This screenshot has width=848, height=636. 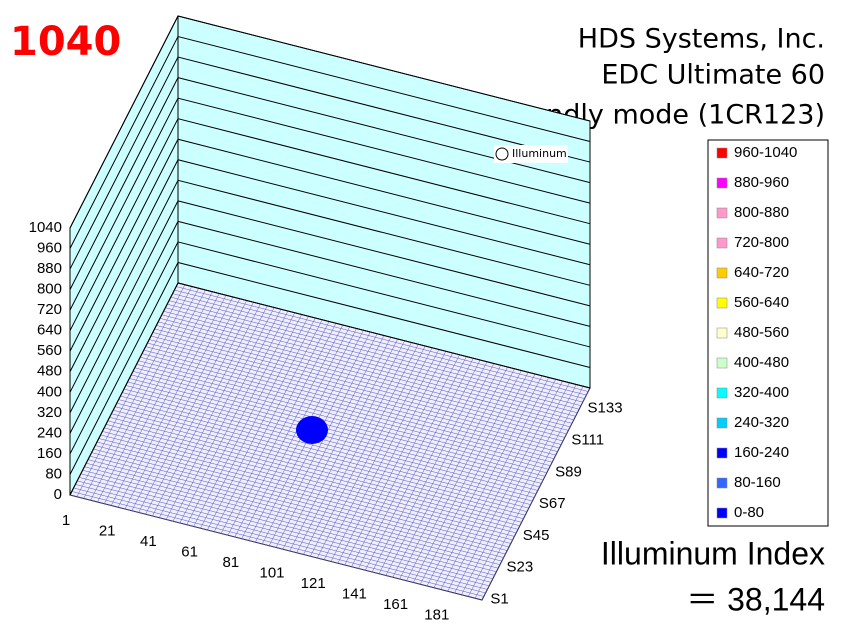 I want to click on watermark-box, so click(x=531, y=154).